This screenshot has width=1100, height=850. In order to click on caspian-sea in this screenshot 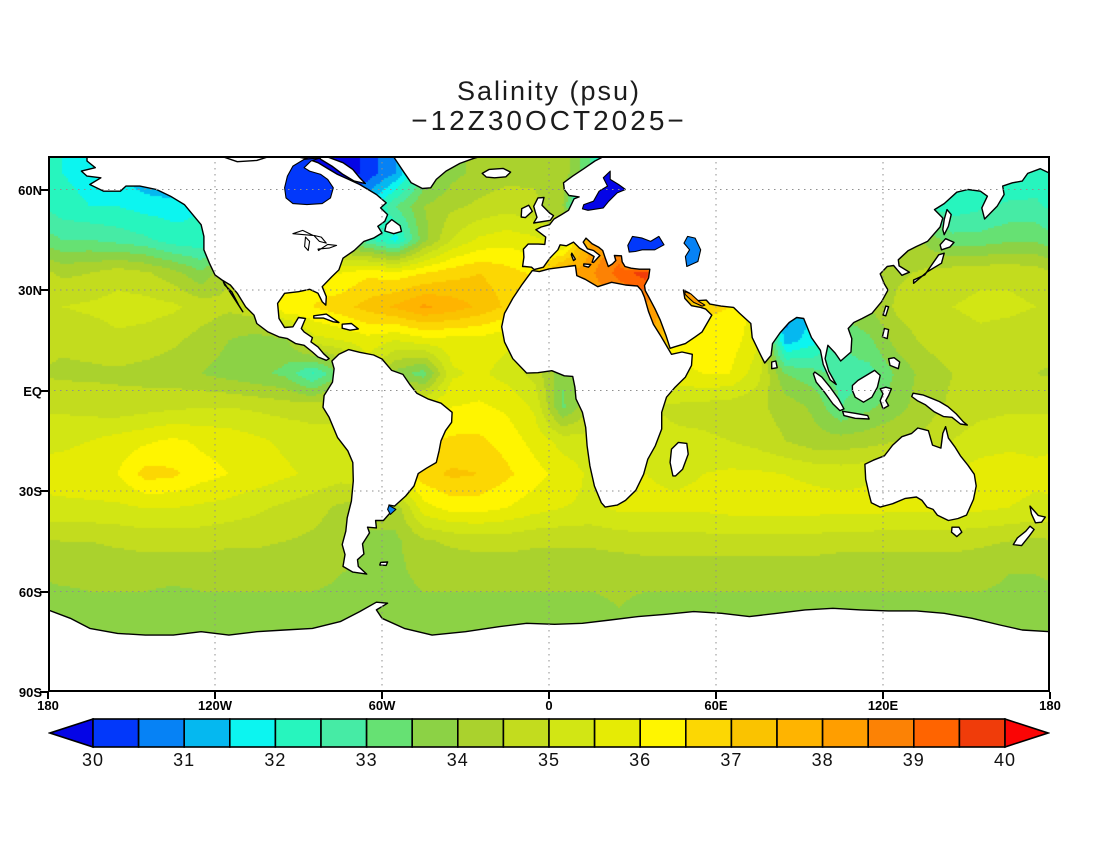, I will do `click(692, 251)`.